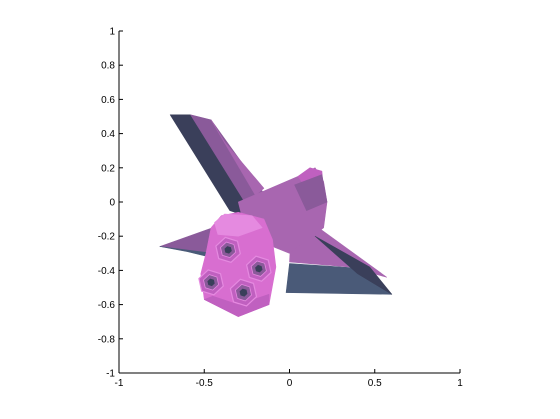 The height and width of the screenshot is (419, 560). I want to click on tail-fin-back-patch, so click(237, 157).